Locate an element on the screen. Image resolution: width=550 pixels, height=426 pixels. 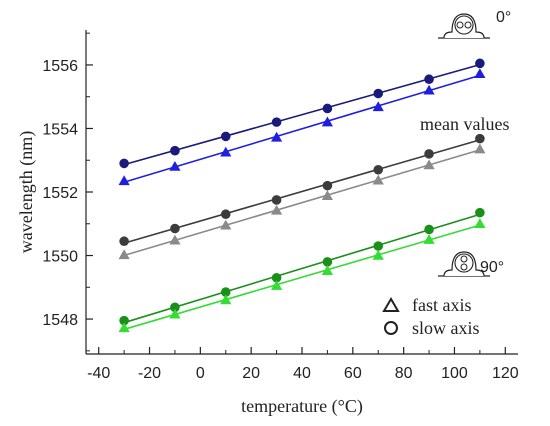
fiber-icon-0deg is located at coordinates (464, 26).